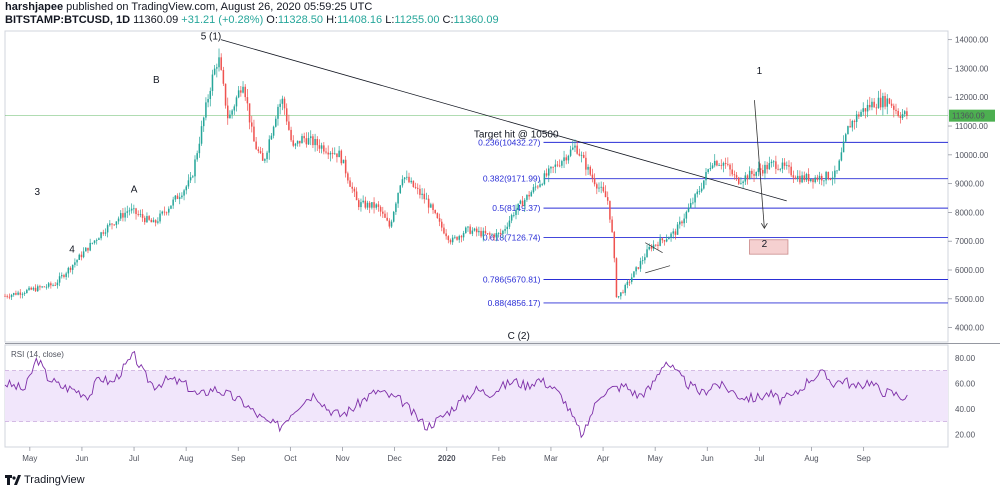 The image size is (1000, 493). I want to click on time-axis-label-14: Jul, so click(759, 458).